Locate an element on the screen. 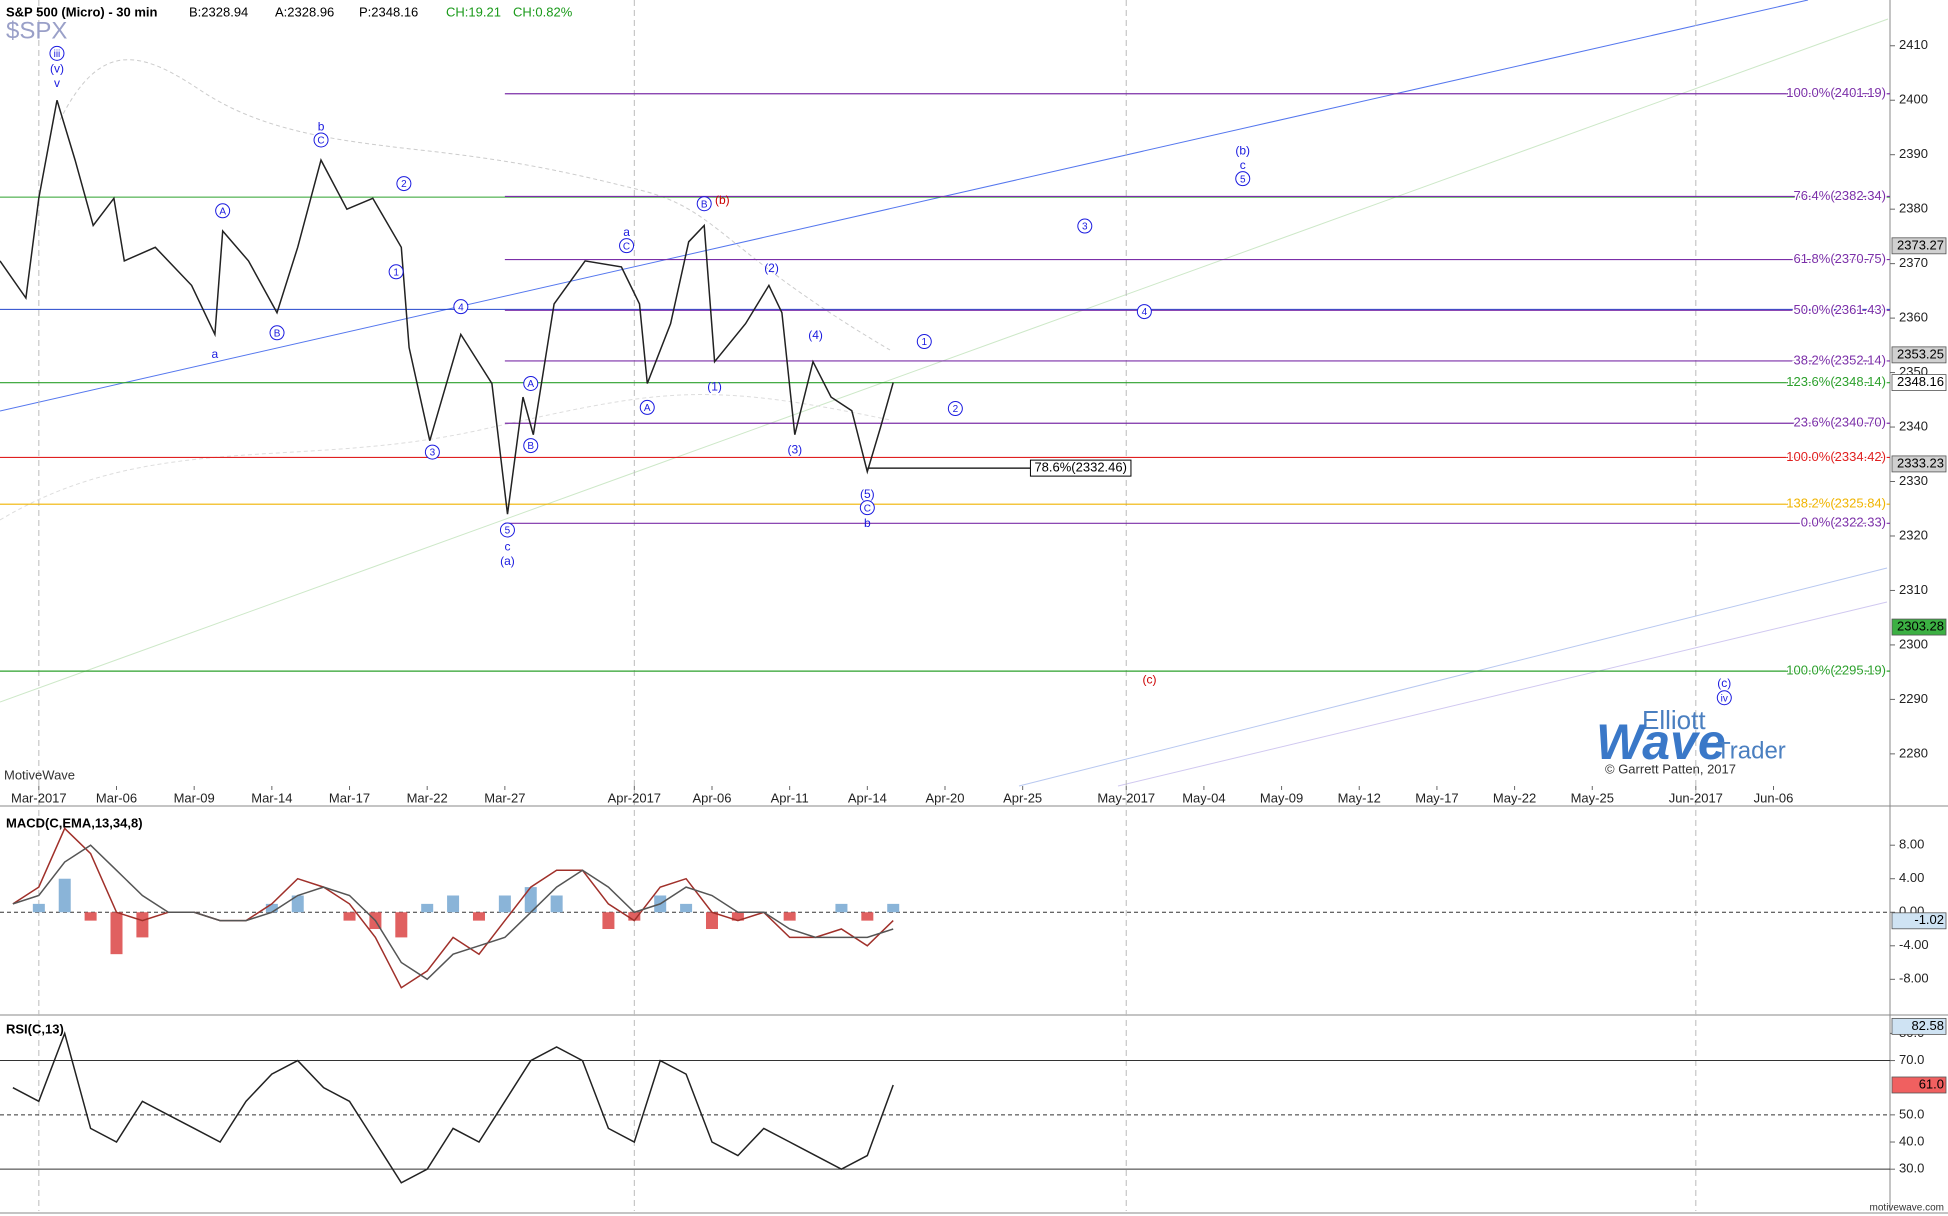 The height and width of the screenshot is (1216, 1948). y-tick-label: 2380 is located at coordinates (1913, 208).